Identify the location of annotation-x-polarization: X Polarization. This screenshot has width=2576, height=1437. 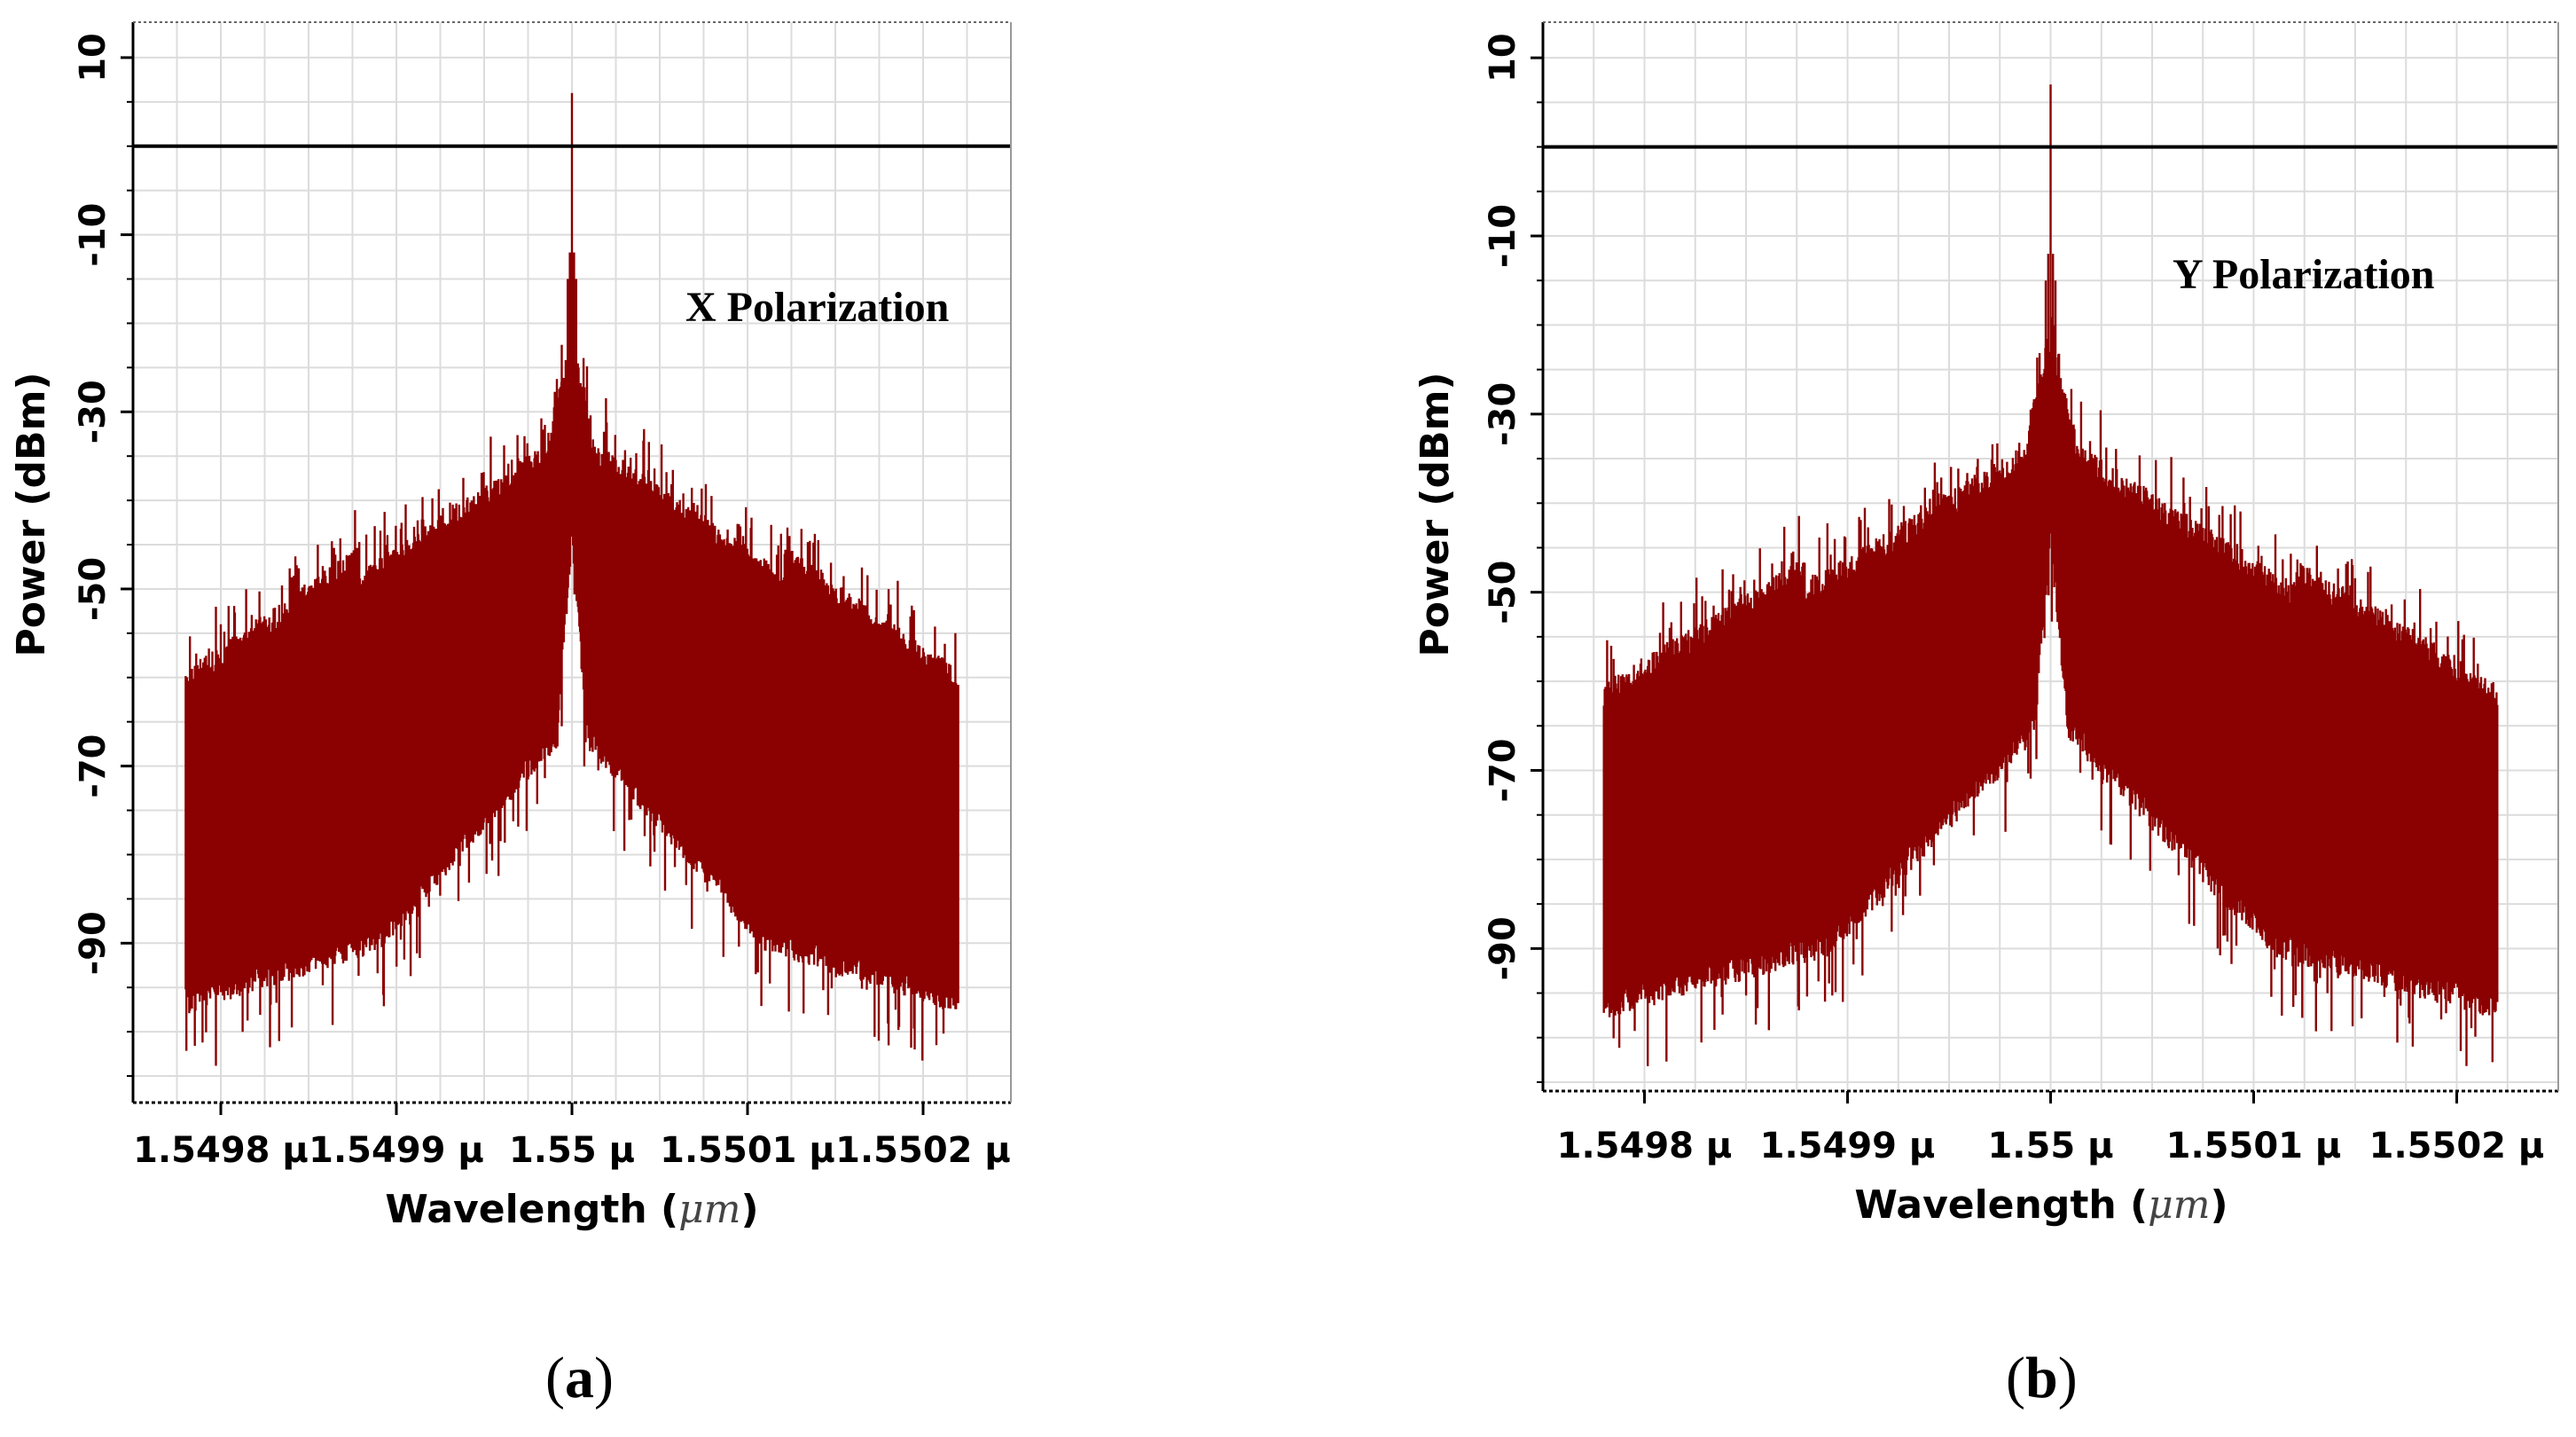
(817, 308).